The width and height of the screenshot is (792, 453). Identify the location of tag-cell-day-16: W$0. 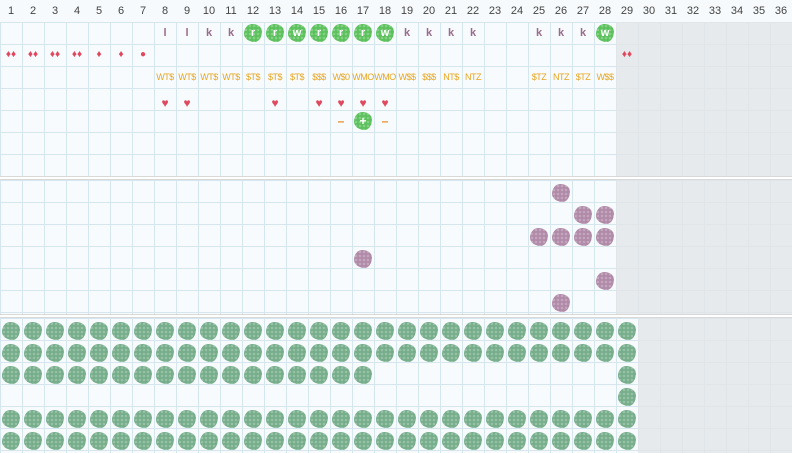
(341, 77).